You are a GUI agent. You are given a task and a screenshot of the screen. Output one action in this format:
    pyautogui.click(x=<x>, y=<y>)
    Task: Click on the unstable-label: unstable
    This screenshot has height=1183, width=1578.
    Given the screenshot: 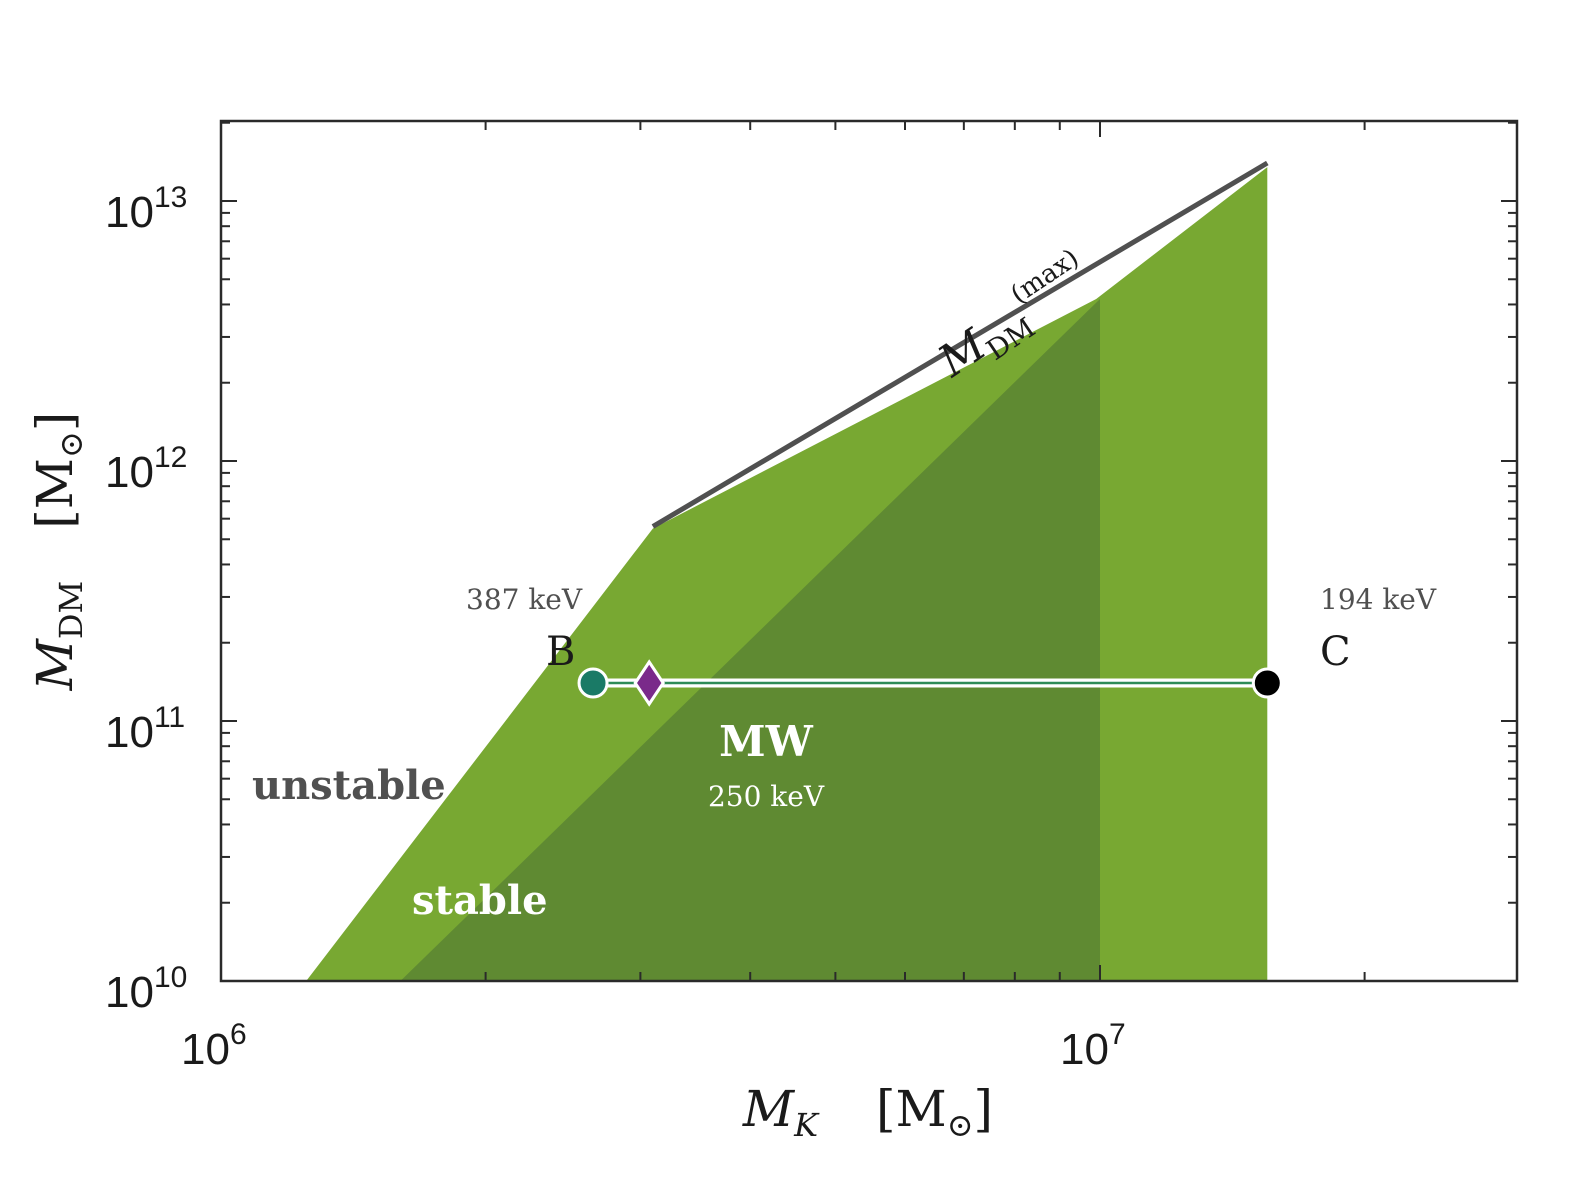 What is the action you would take?
    pyautogui.click(x=349, y=785)
    